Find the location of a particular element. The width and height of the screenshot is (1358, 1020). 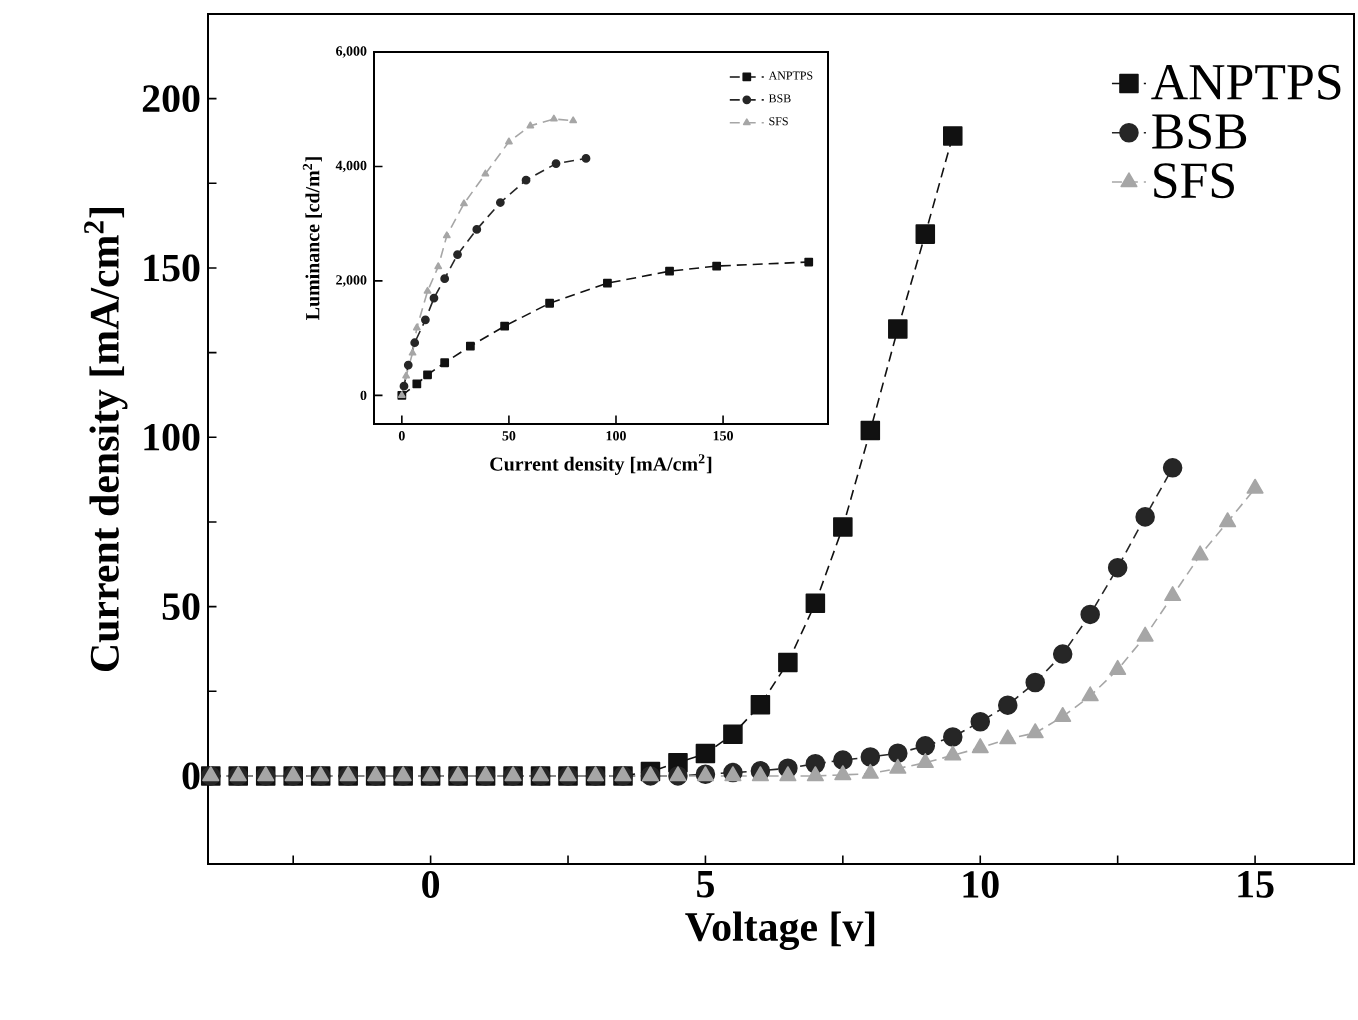

y-axis-title: Luminance [cd/m$^{2}$] is located at coordinates (312, 238).